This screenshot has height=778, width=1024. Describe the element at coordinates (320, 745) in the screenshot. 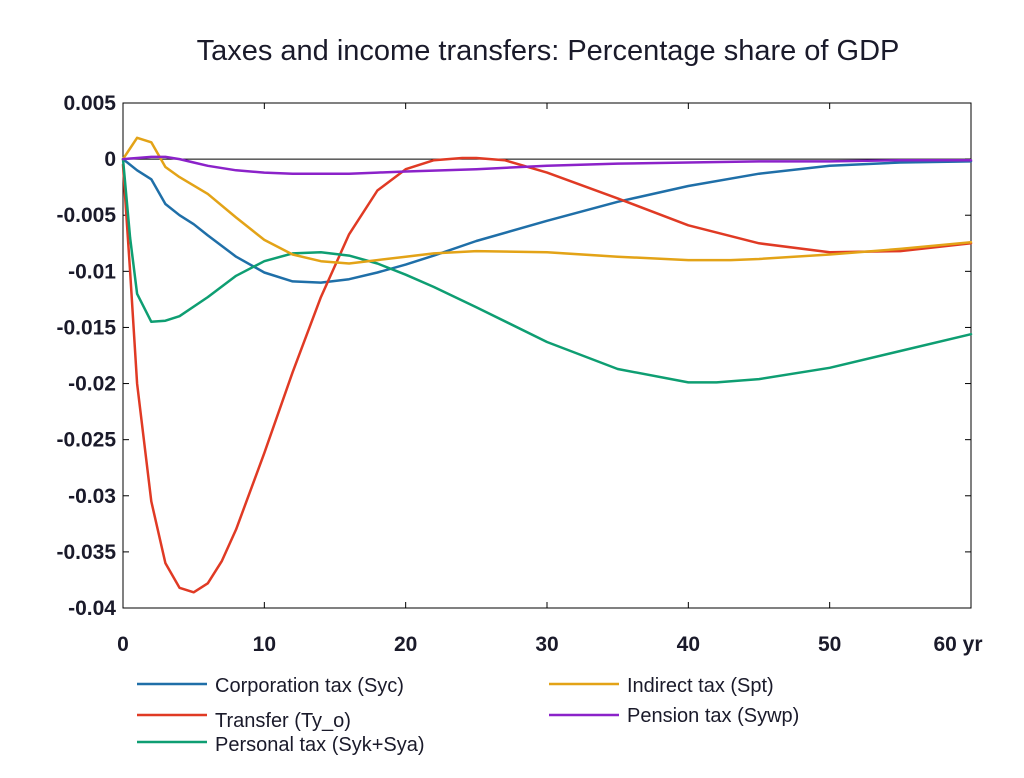

I see `legend-label: Personal tax (Syk+Sya)` at that location.